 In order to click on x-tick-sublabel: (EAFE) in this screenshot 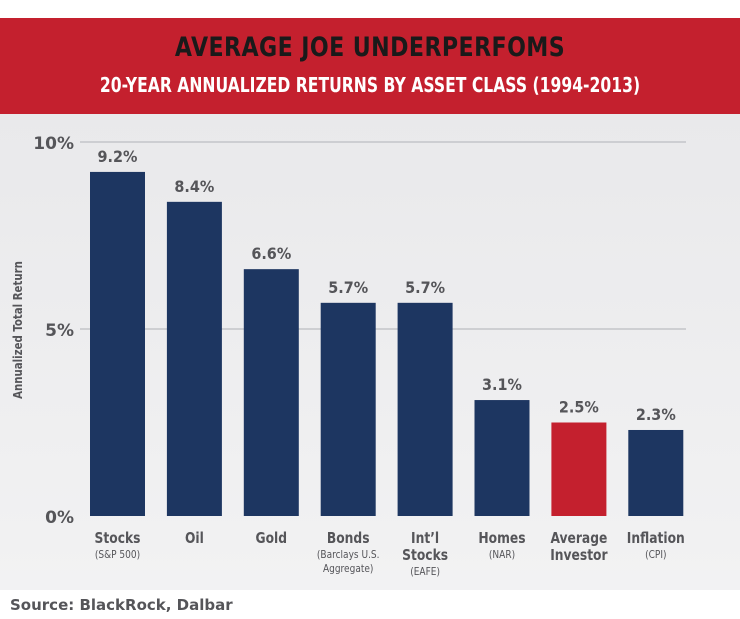, I will do `click(425, 572)`.